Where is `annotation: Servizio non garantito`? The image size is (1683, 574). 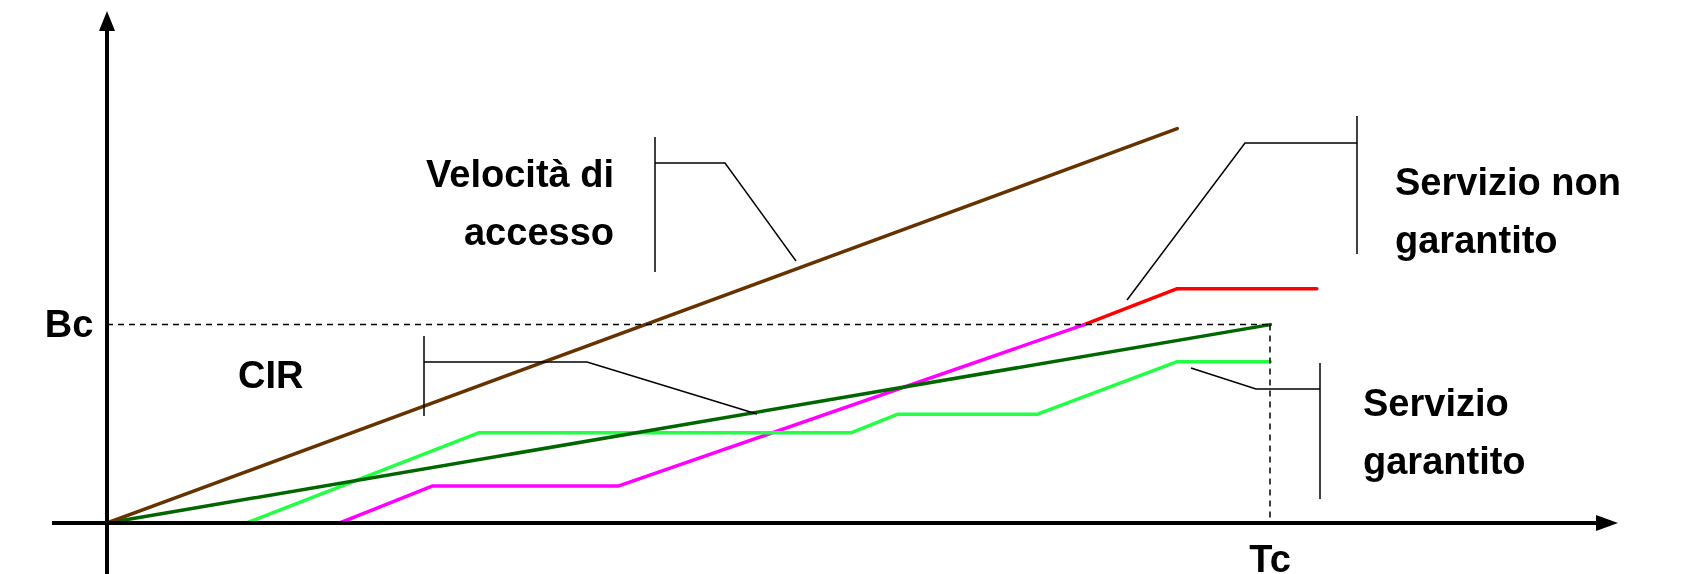 annotation: Servizio non garantito is located at coordinates (1508, 211).